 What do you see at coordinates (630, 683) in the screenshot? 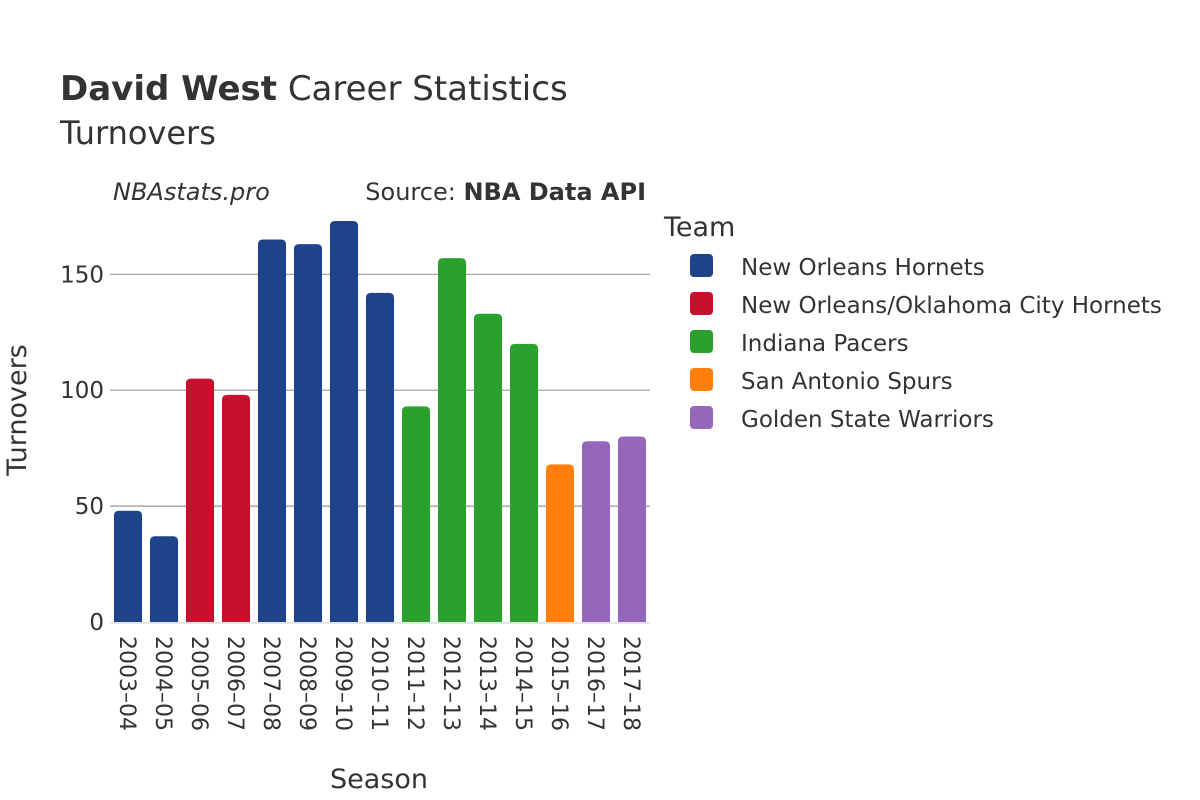
I see `x-tick-label: 2017–18` at bounding box center [630, 683].